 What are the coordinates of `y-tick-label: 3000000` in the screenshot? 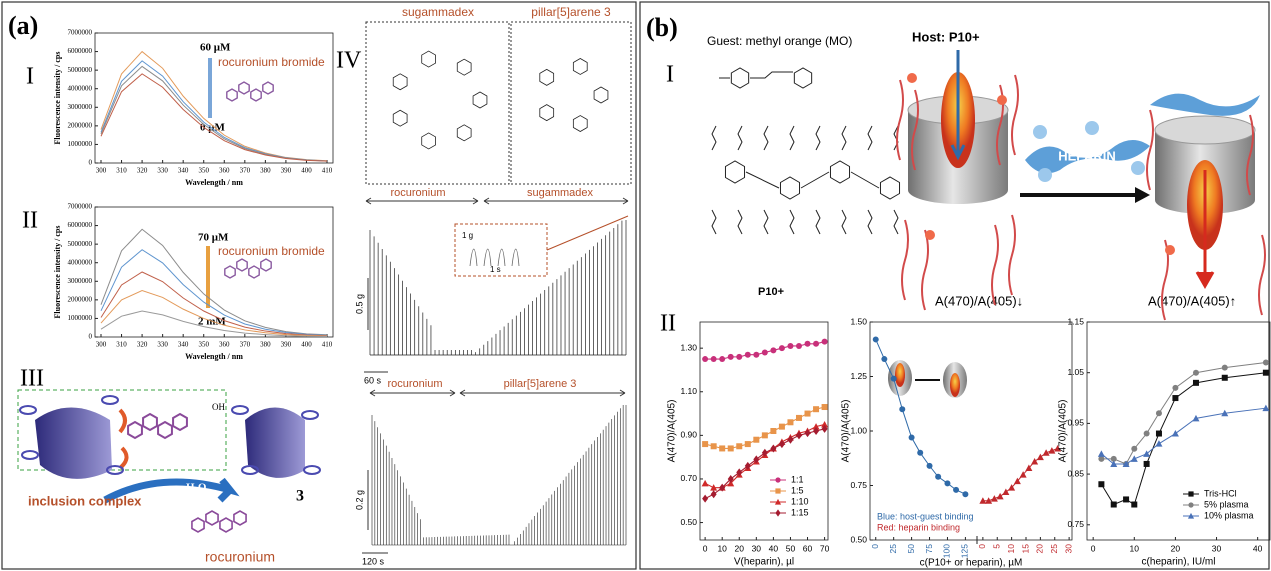 It's located at (80, 107).